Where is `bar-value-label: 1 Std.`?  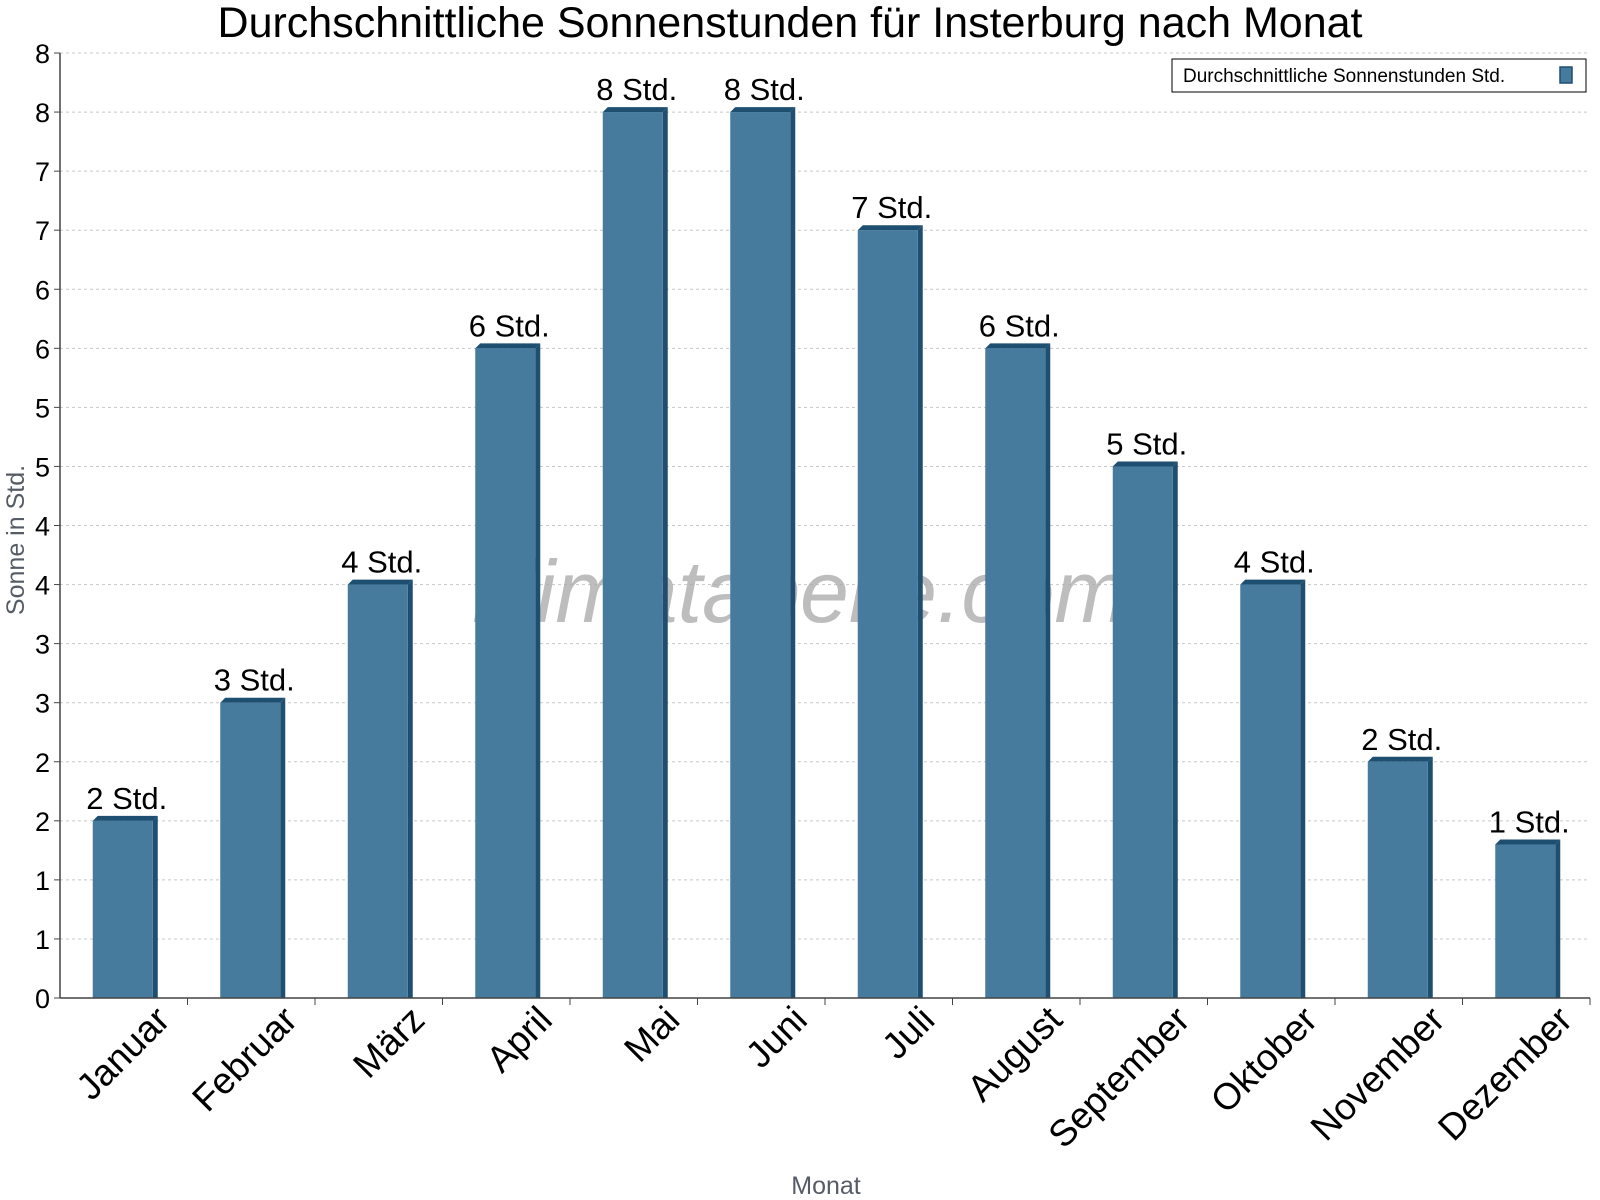
bar-value-label: 1 Std. is located at coordinates (1529, 821).